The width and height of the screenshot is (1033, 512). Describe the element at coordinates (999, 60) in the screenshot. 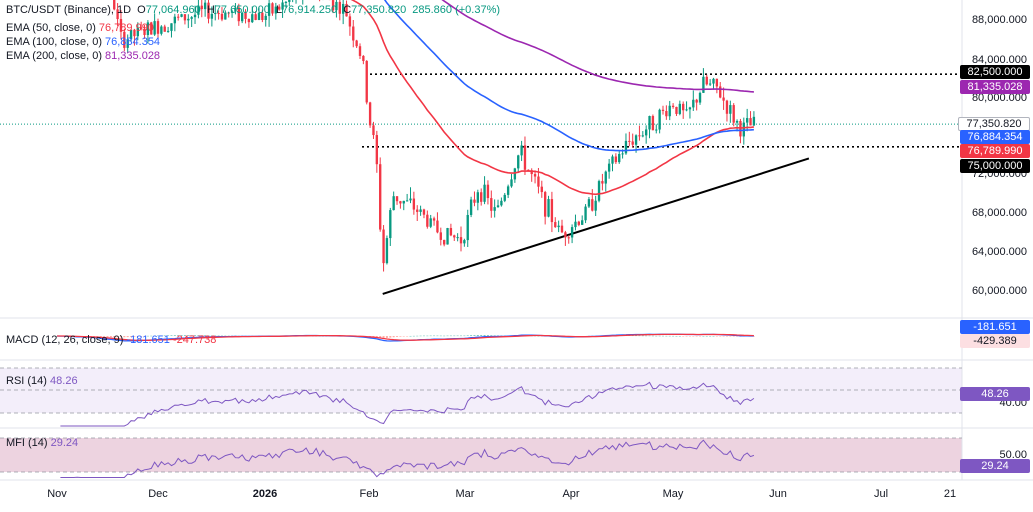

I see `price-tick: 84,000.000` at that location.